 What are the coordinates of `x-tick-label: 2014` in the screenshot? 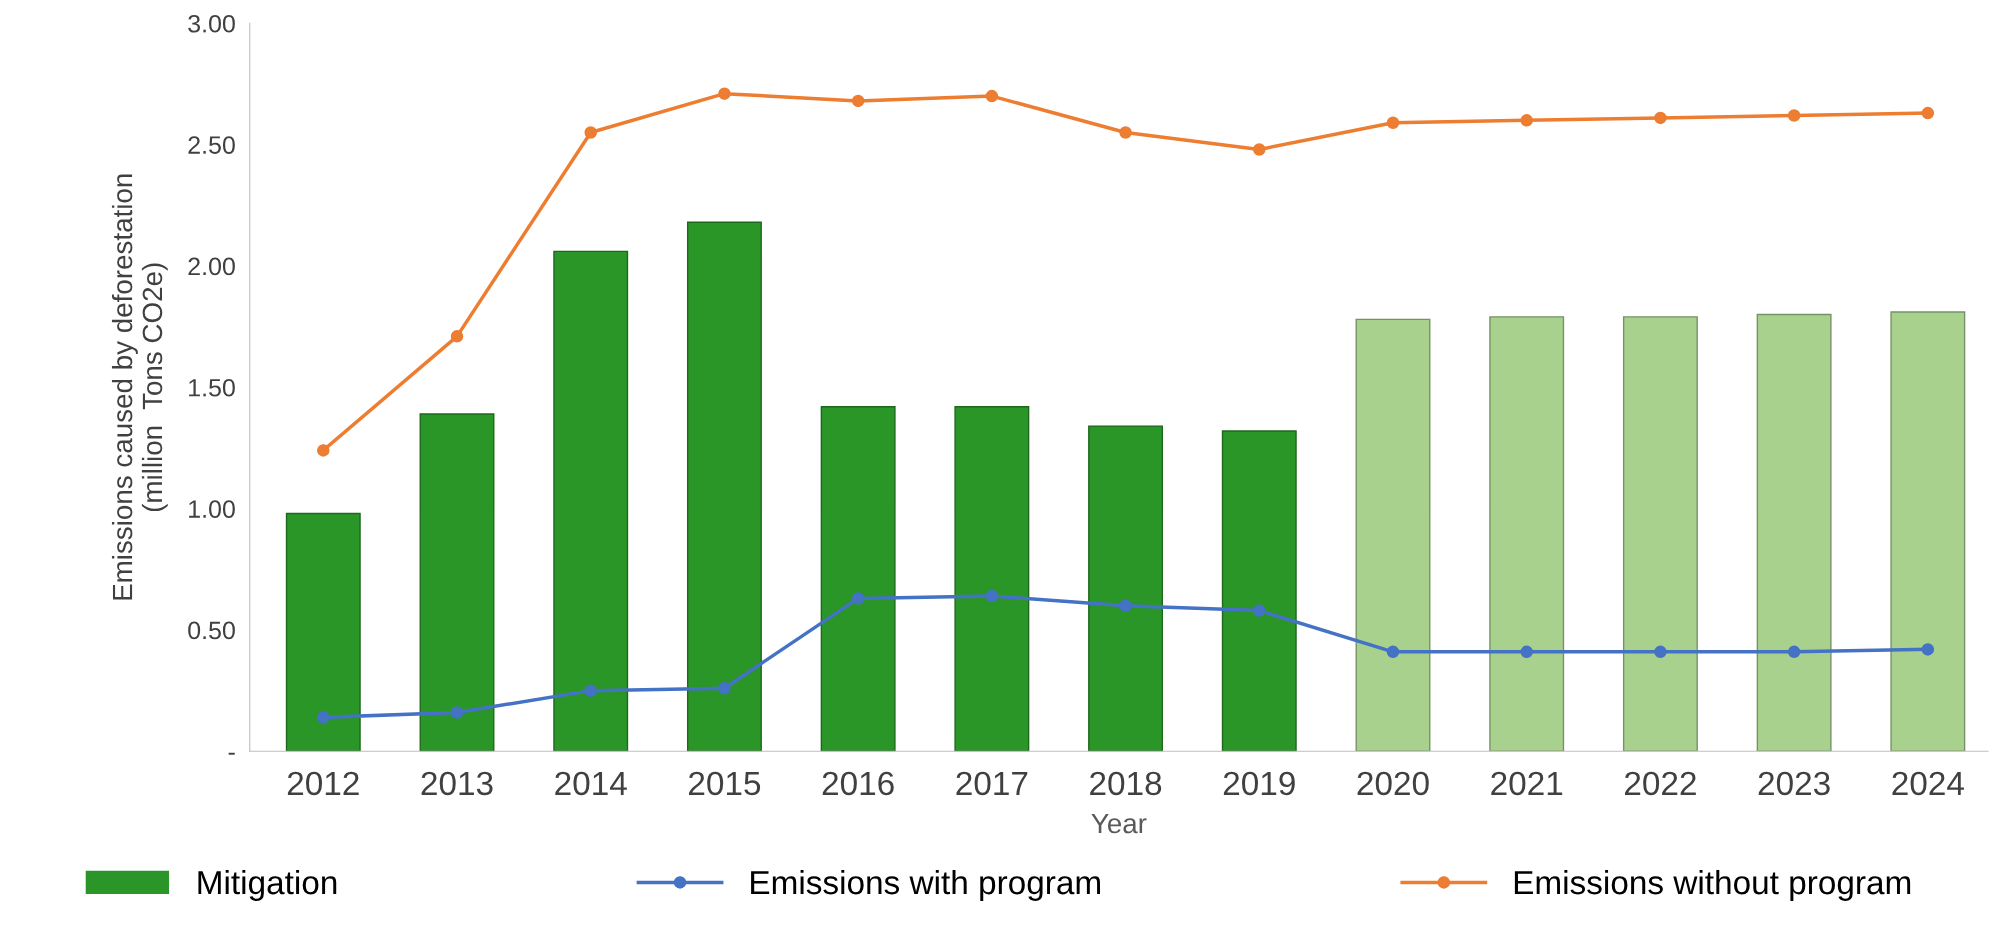 It's located at (591, 783).